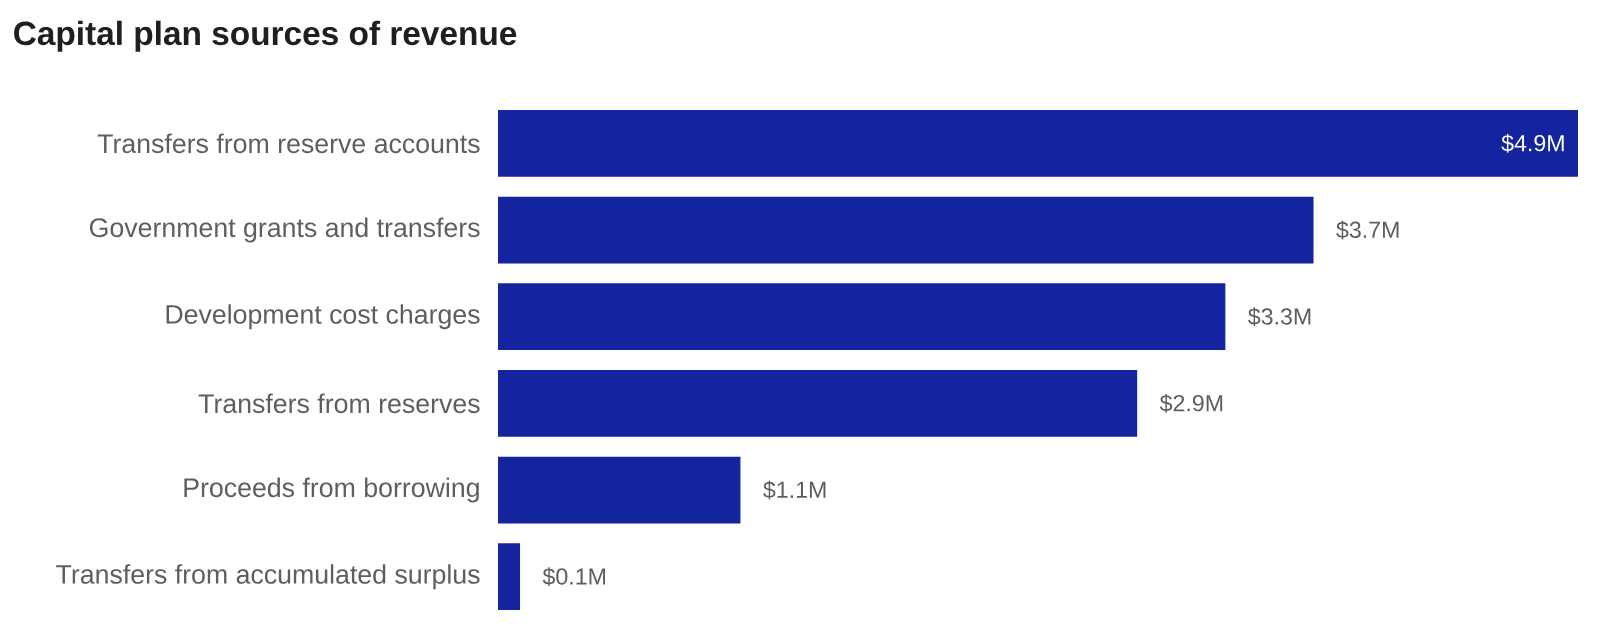 The image size is (1600, 640). Describe the element at coordinates (794, 490) in the screenshot. I see `data-label: $1.1M` at that location.